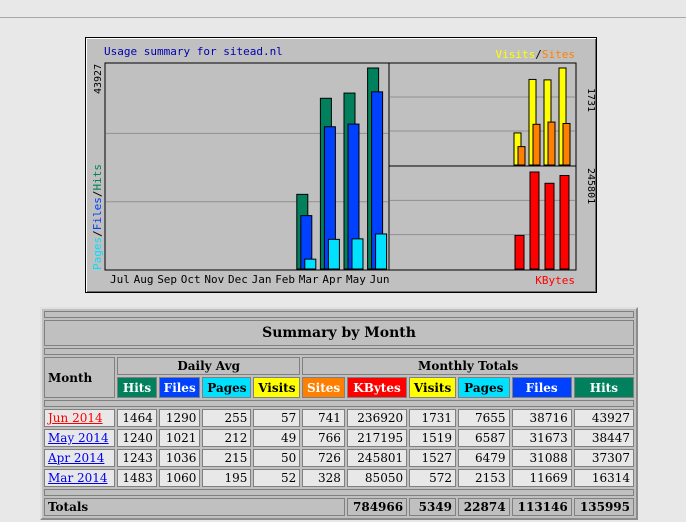 Image resolution: width=686 pixels, height=522 pixels. I want to click on x-tick-label: Oct, so click(191, 279).